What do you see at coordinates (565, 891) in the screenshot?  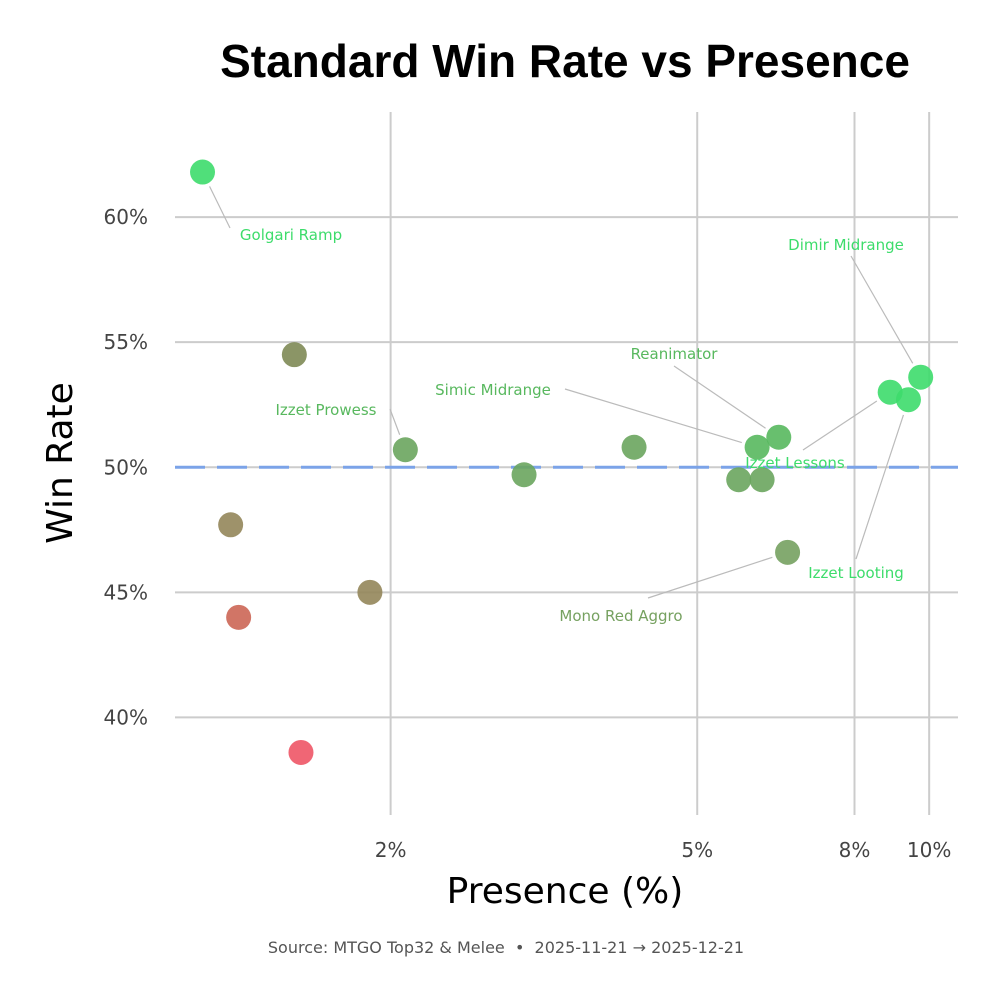 I see `x-axis-label: Presence (%)` at bounding box center [565, 891].